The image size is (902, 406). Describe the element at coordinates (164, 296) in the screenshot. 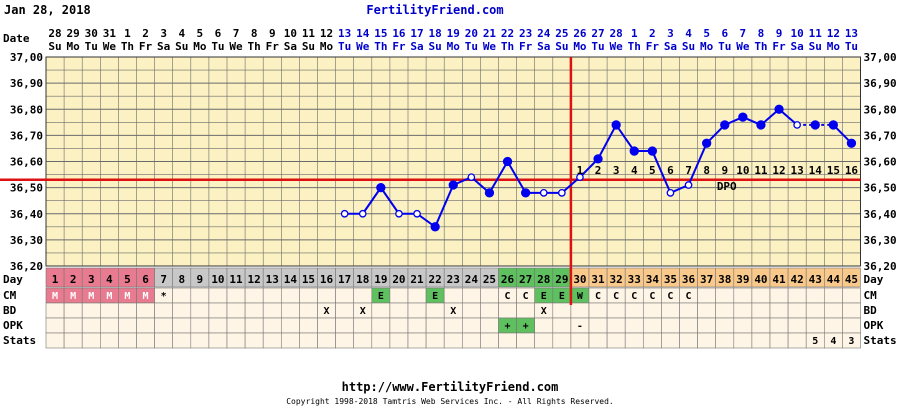

I see `cm-cell-value: *` at that location.